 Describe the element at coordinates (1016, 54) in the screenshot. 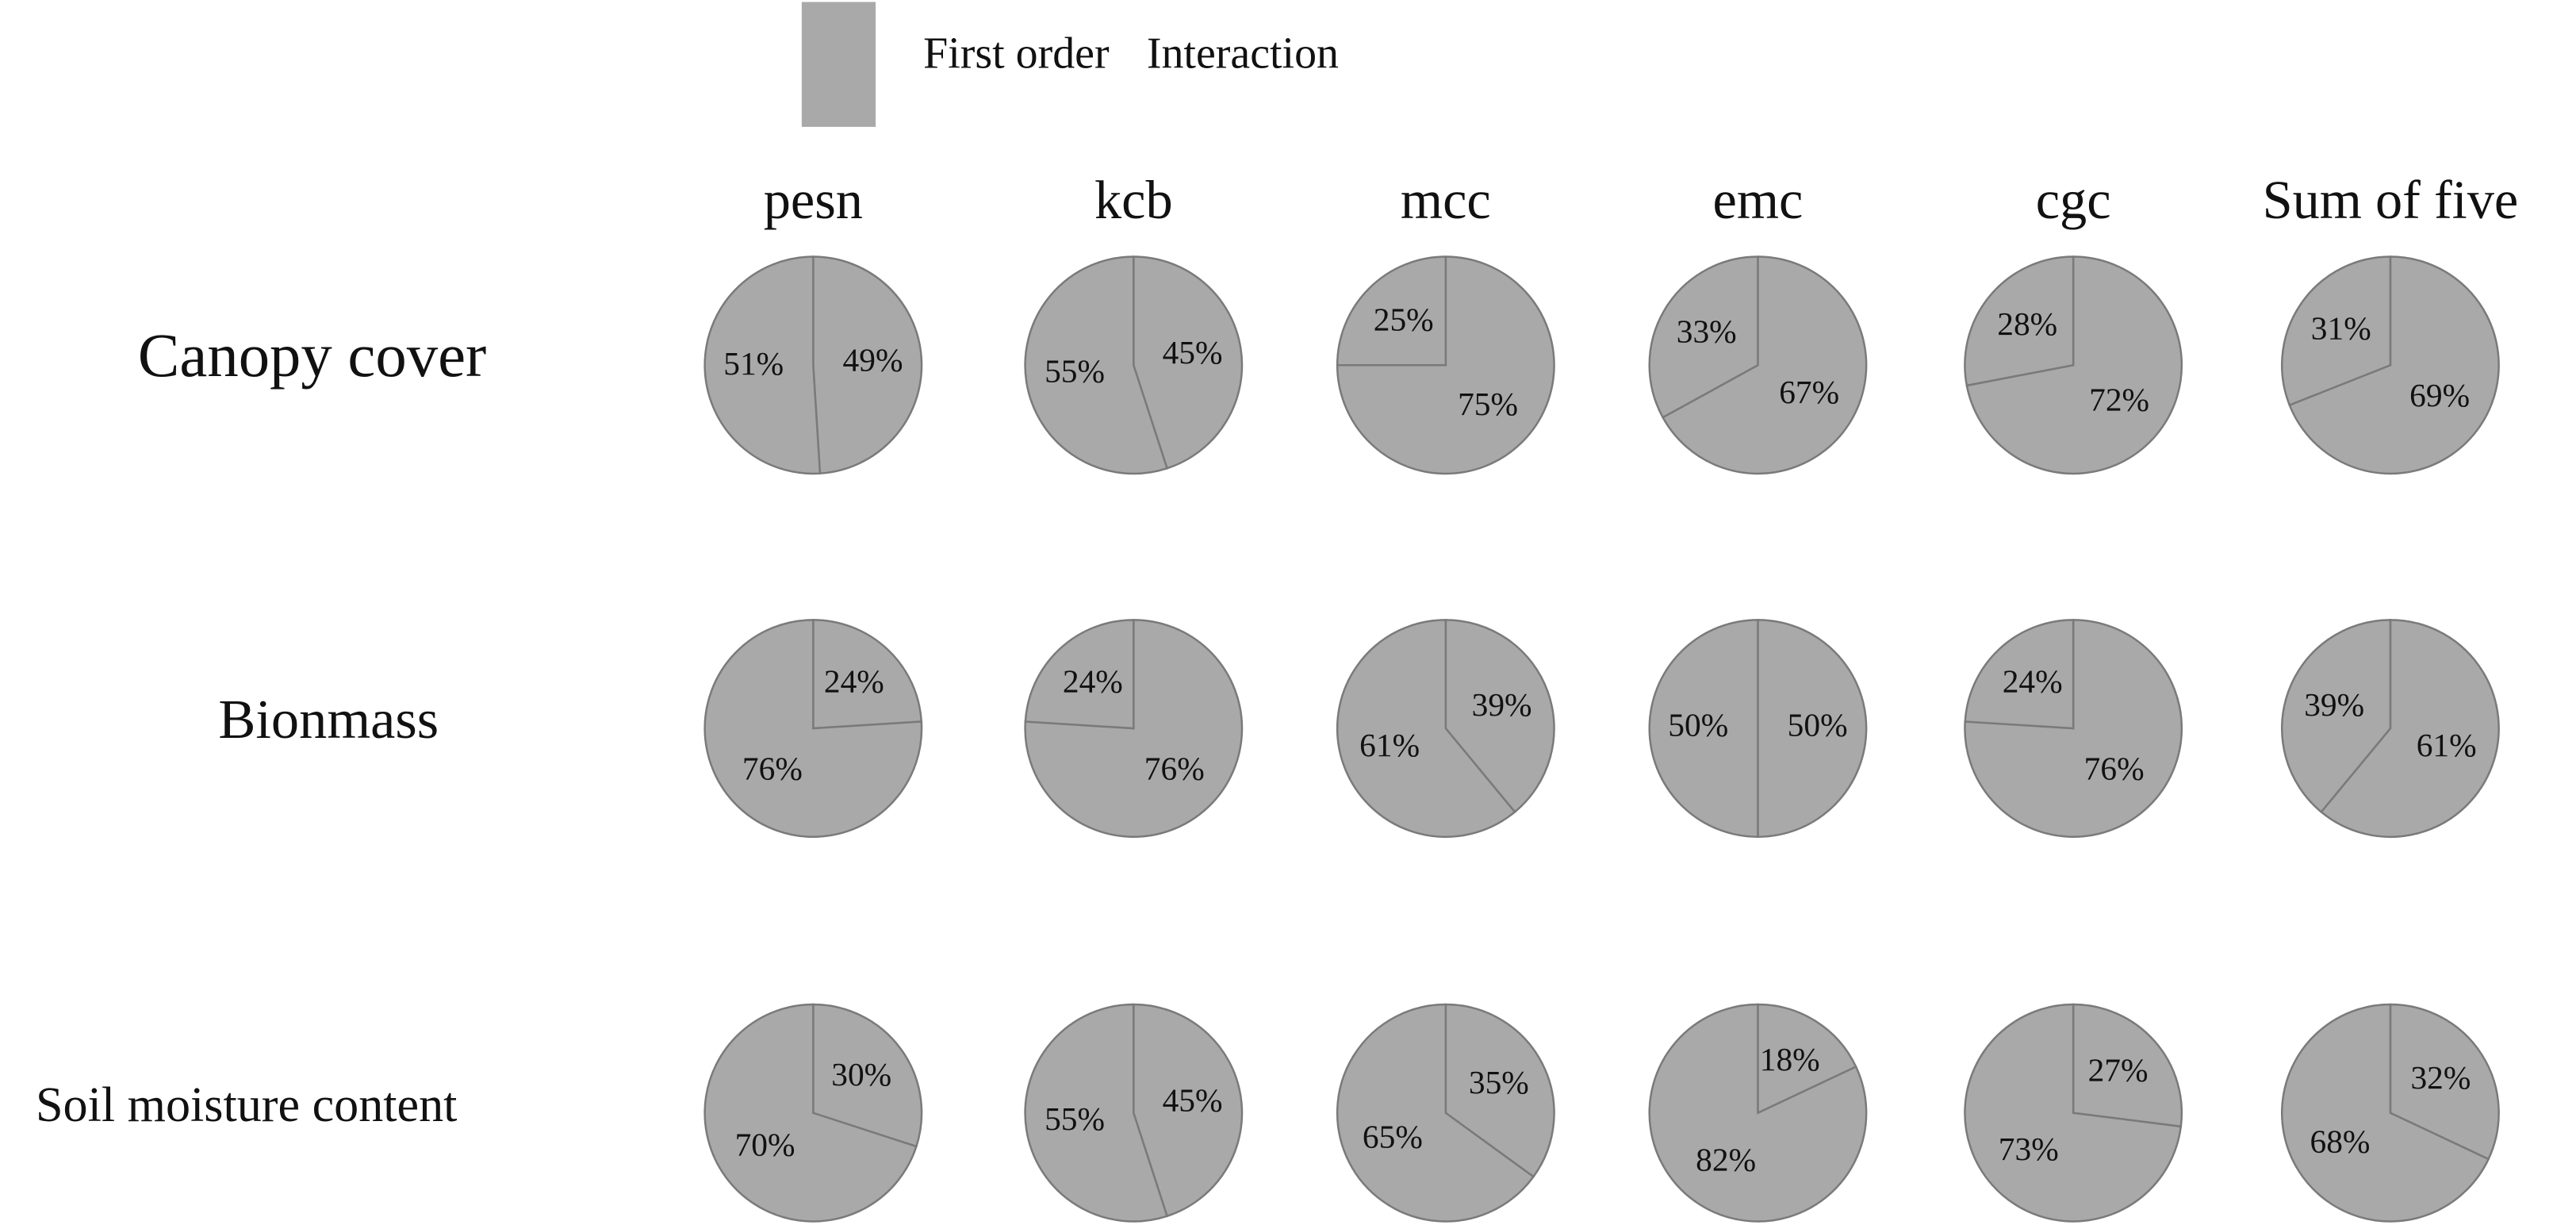

I see `legend-label: First order` at that location.